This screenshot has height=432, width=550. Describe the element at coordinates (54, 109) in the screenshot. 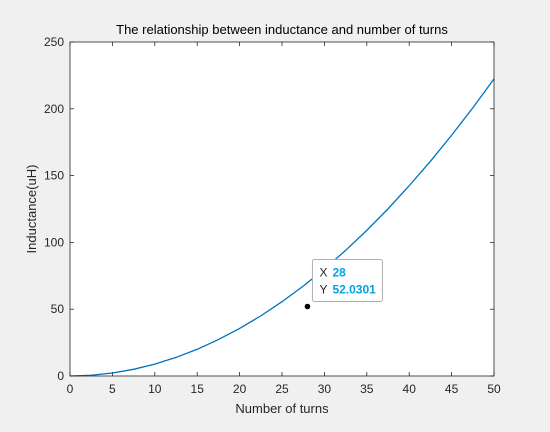

I see `y-tick-label: 200` at that location.